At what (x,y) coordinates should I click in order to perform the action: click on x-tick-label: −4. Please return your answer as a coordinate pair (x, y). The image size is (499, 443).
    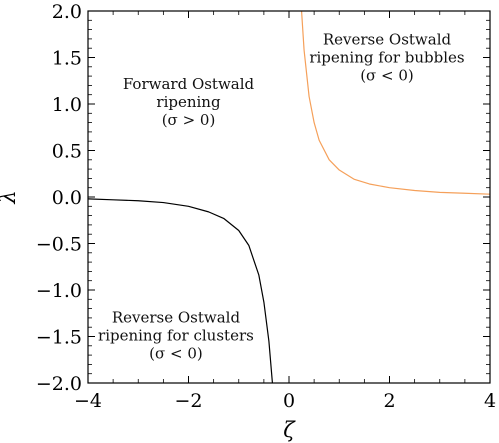
    Looking at the image, I should click on (88, 401).